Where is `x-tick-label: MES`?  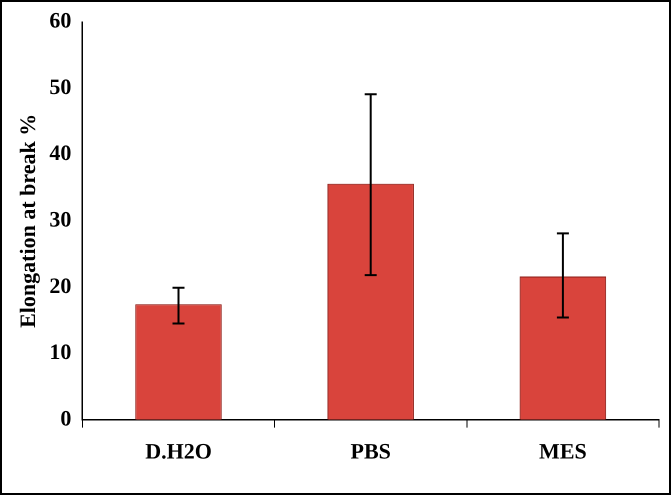 x-tick-label: MES is located at coordinates (563, 451).